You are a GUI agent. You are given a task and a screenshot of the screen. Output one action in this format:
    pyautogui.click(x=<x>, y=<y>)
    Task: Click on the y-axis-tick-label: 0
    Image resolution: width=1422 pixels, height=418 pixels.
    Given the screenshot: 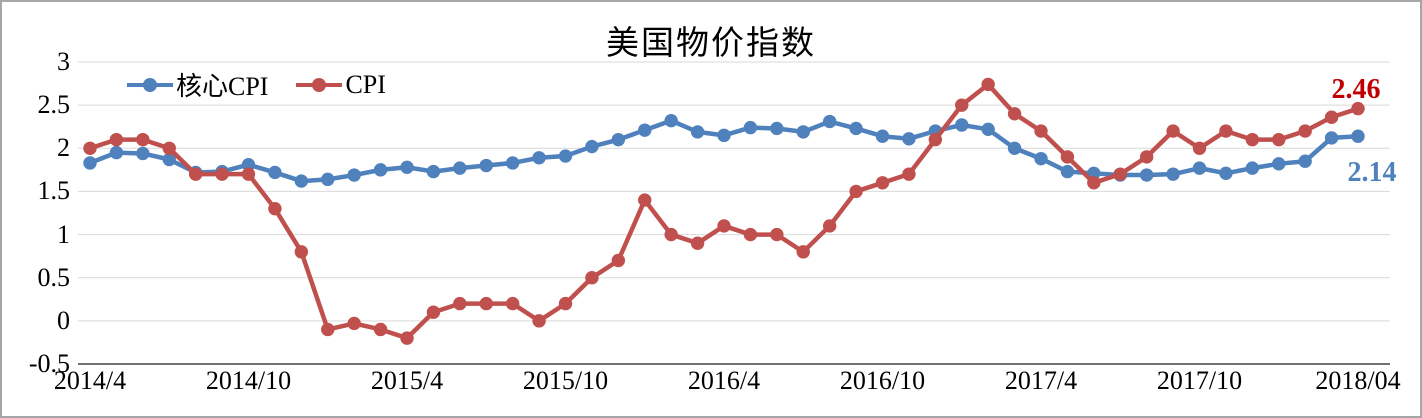 What is the action you would take?
    pyautogui.click(x=63, y=320)
    